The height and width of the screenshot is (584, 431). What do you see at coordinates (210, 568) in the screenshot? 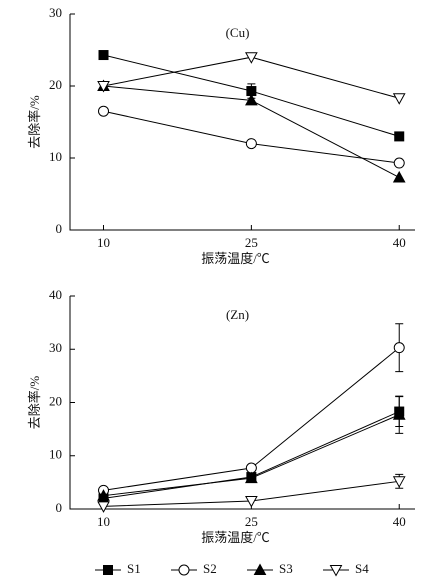
I see `legend-label: S2` at bounding box center [210, 568].